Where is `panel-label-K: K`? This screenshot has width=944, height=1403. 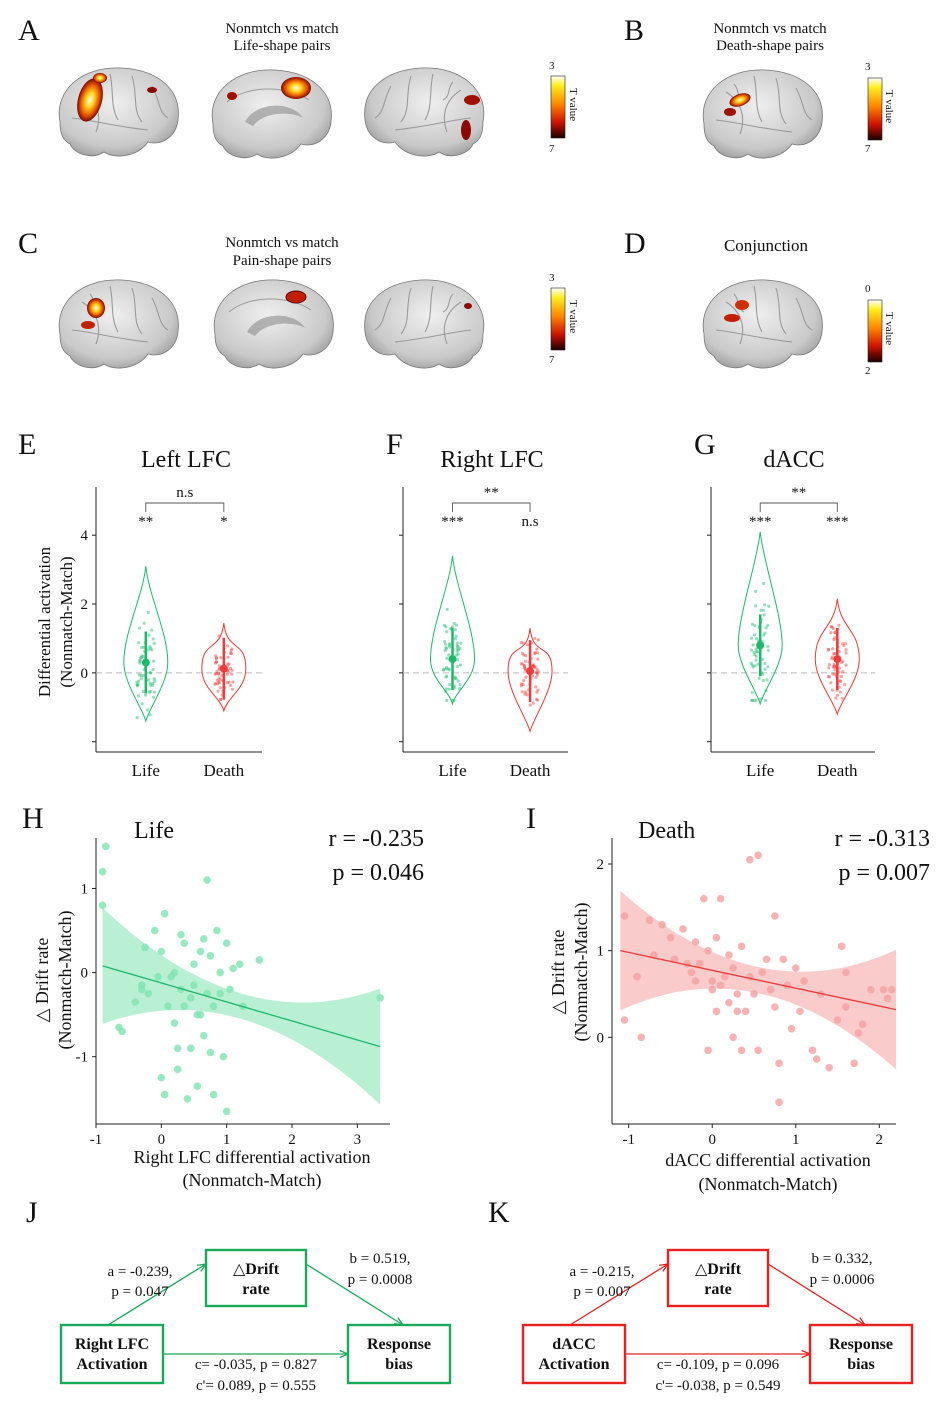 panel-label-K: K is located at coordinates (499, 1212).